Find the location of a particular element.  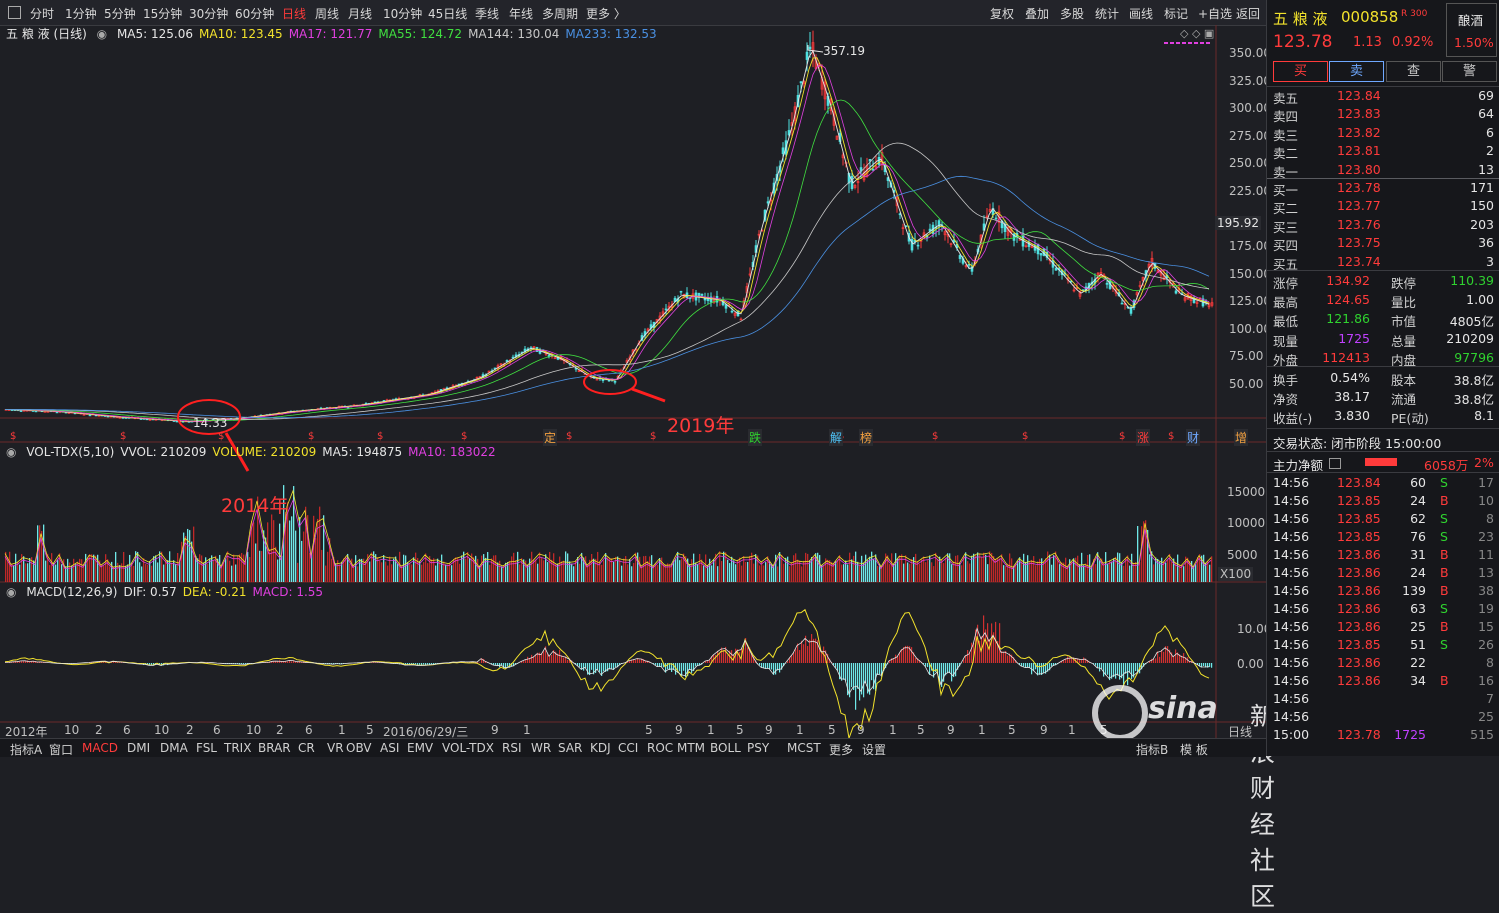

indicator-tab-9: VR is located at coordinates (335, 748).